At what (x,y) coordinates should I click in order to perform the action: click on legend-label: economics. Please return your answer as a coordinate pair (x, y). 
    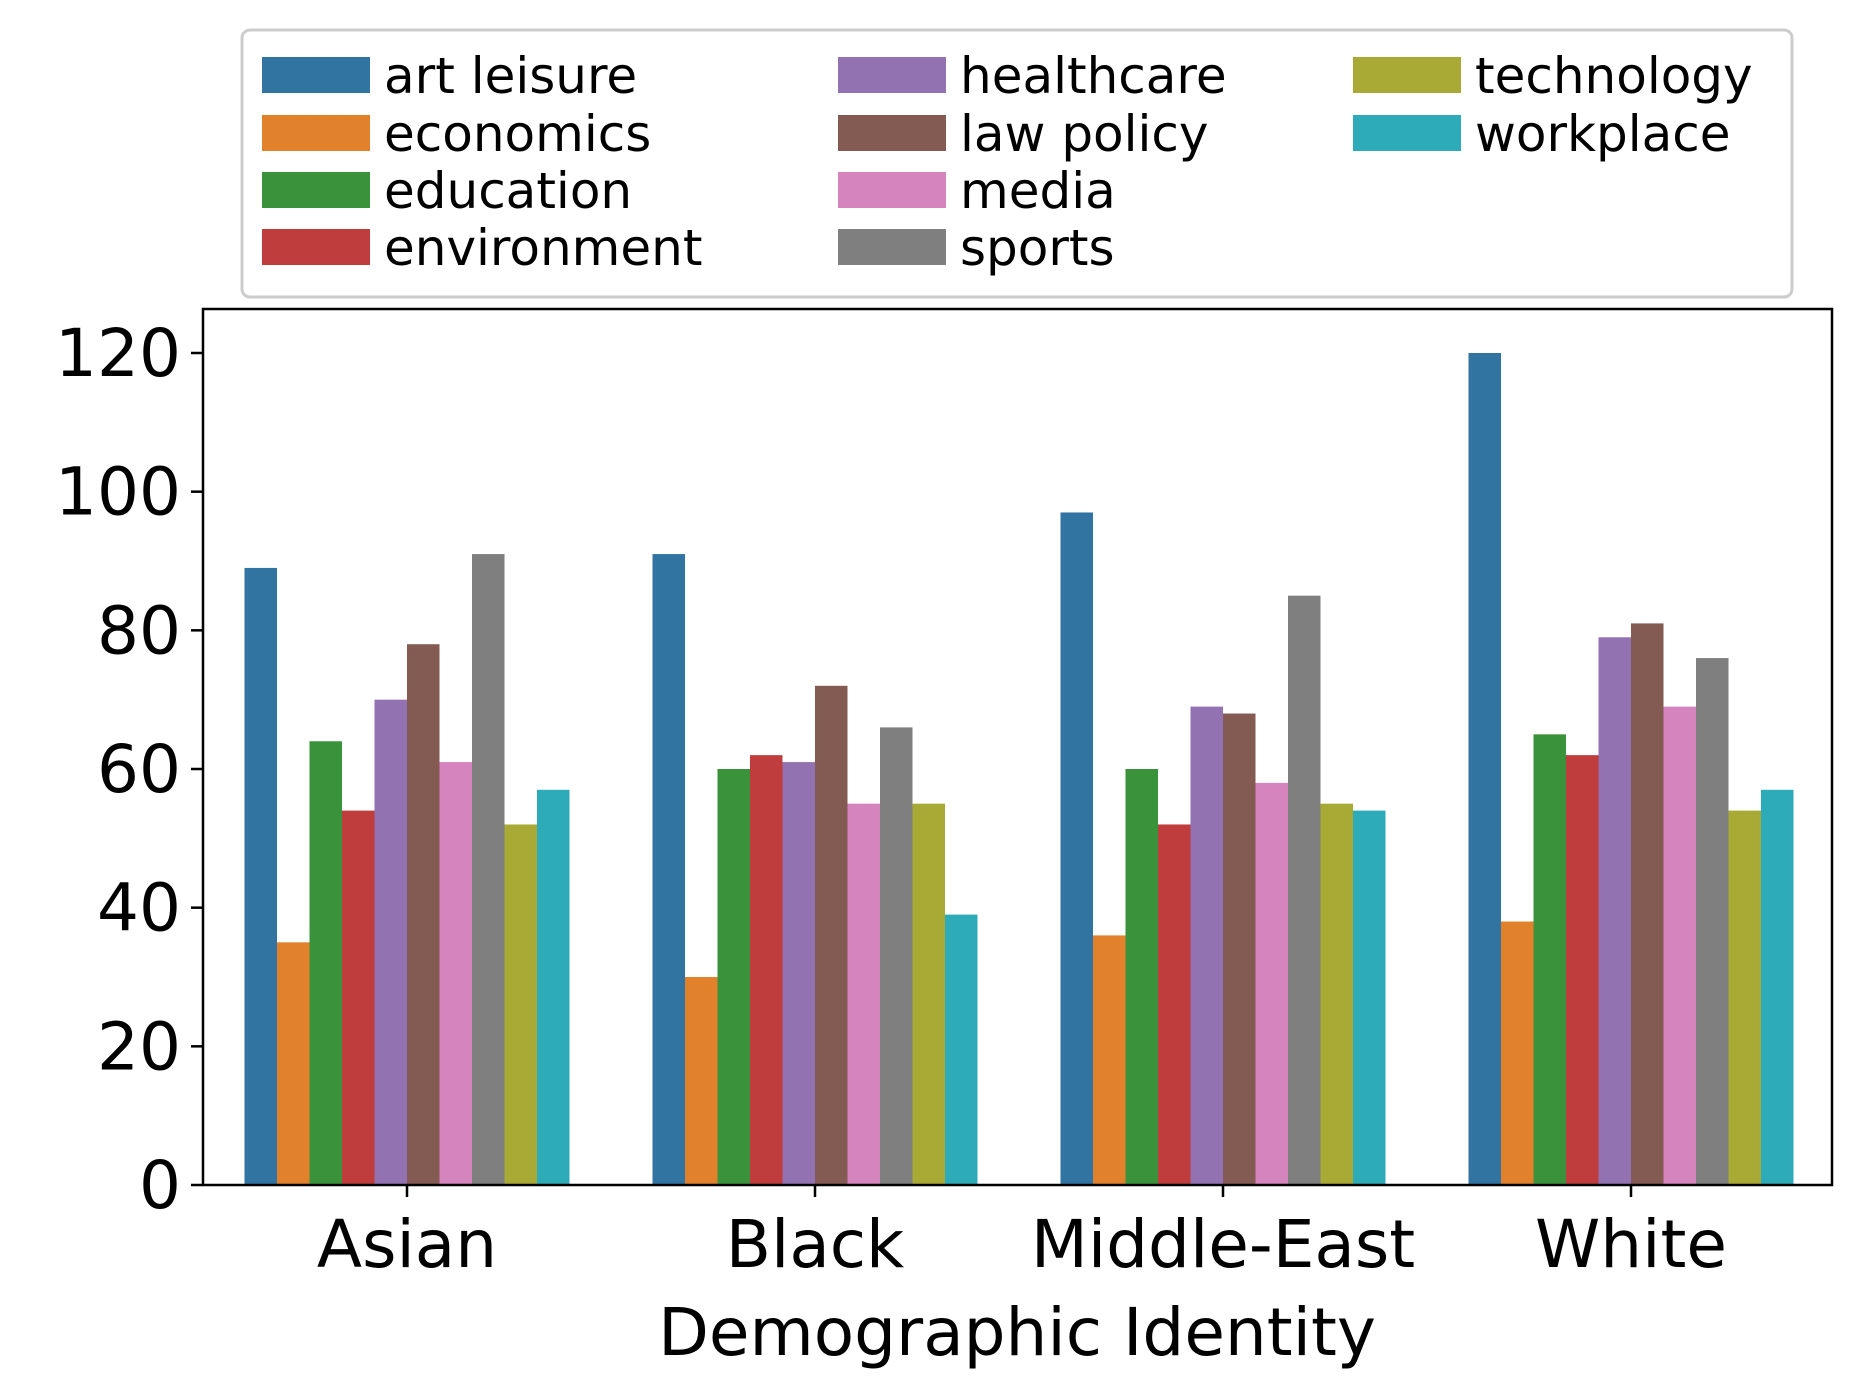
    Looking at the image, I should click on (517, 134).